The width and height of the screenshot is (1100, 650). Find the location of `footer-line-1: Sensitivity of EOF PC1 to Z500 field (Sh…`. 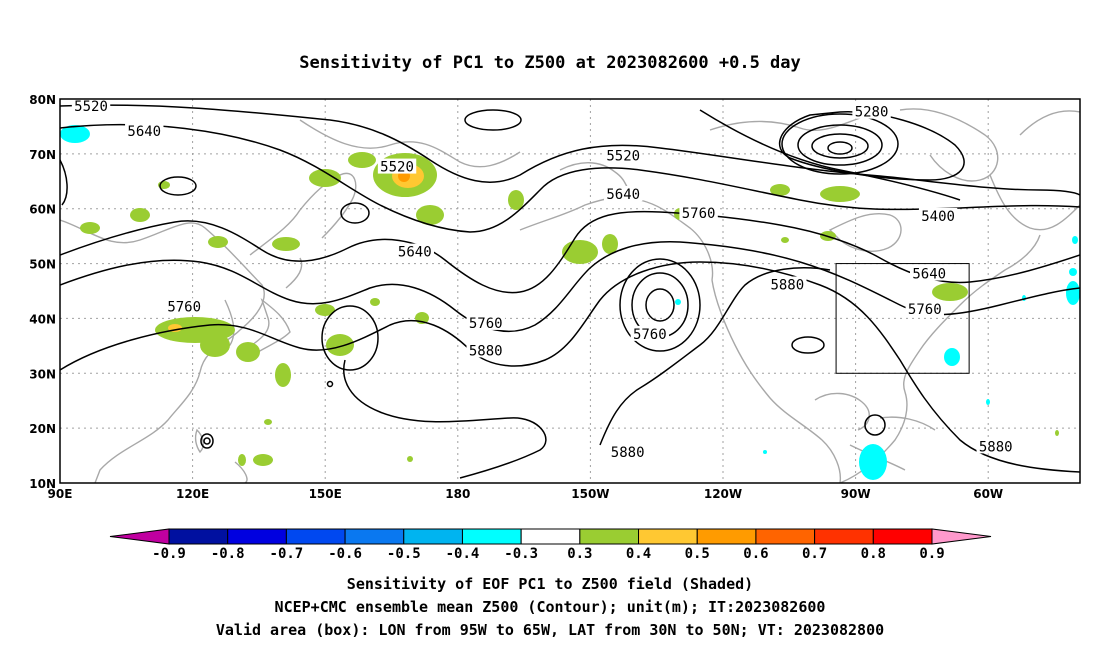

footer-line-1: Sensitivity of EOF PC1 to Z500 field (Sh… is located at coordinates (550, 584).